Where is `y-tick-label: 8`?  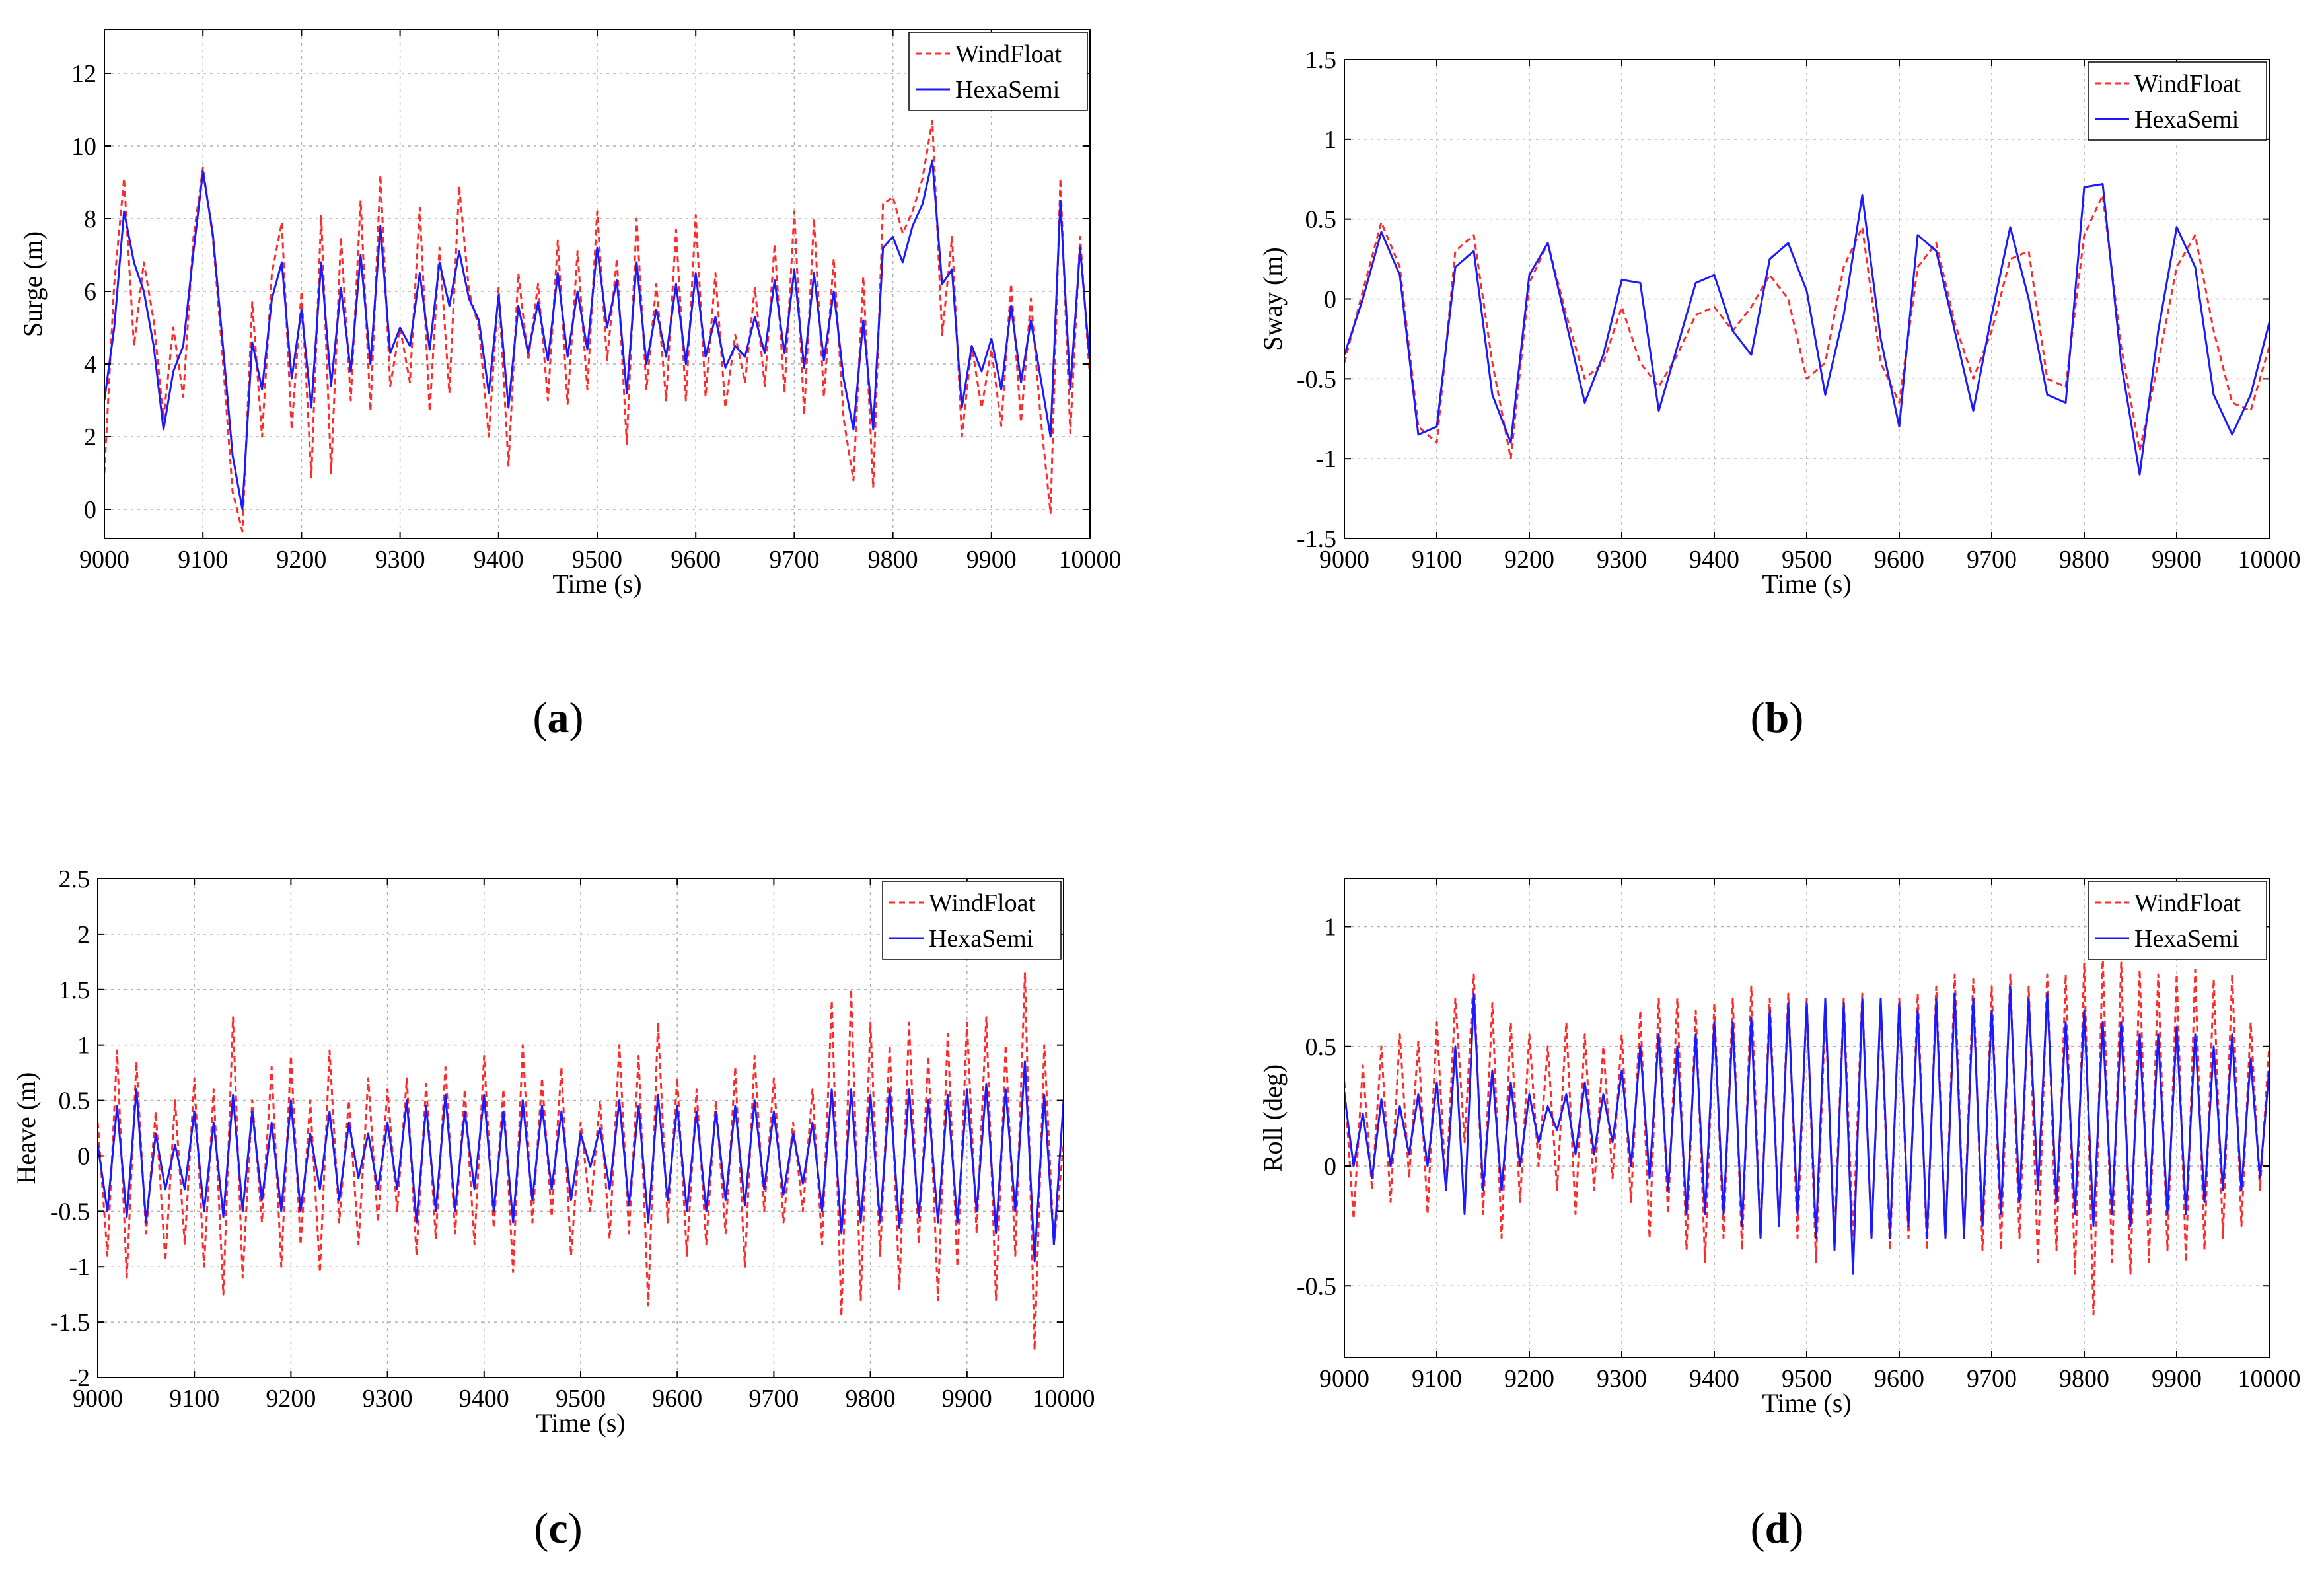 y-tick-label: 8 is located at coordinates (90, 219).